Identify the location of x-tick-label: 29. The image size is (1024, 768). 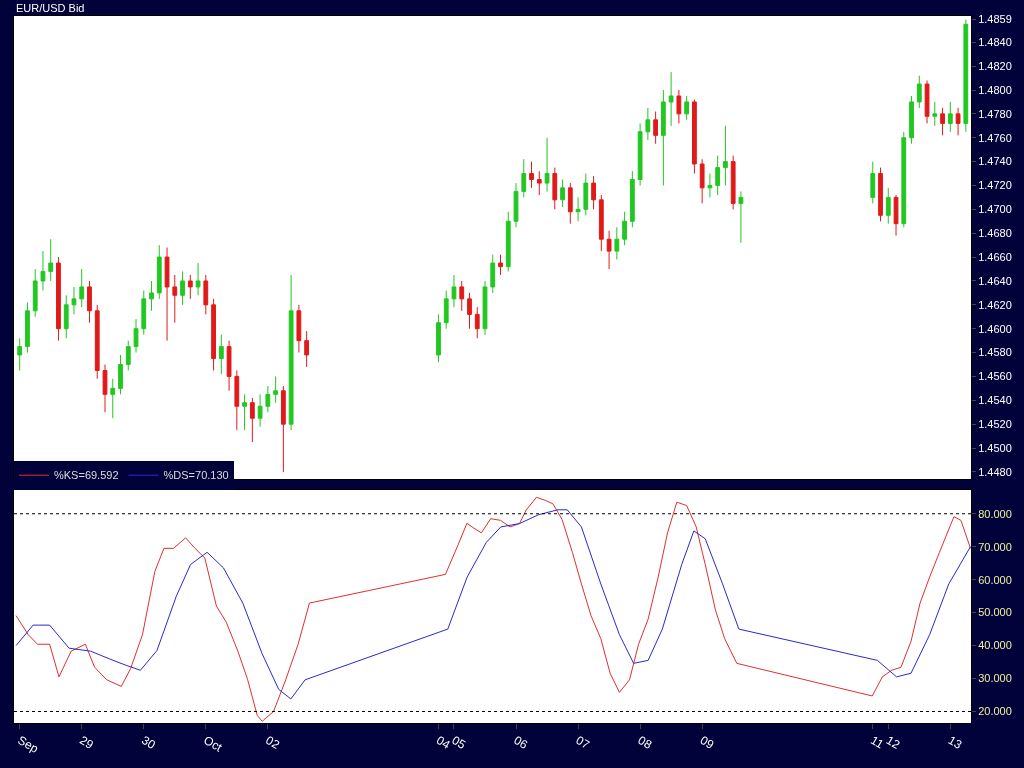
(87, 743).